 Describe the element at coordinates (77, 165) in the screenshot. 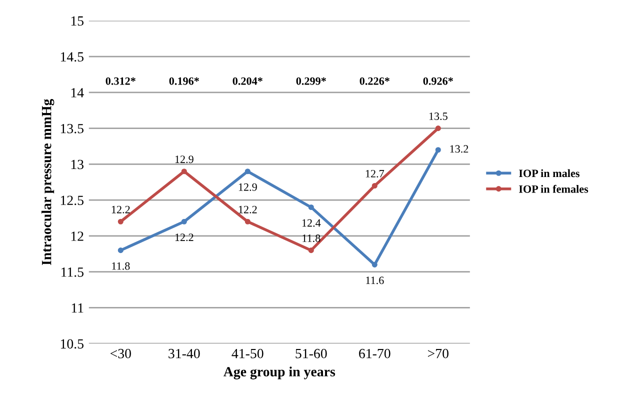

I see `y-tick-label: 13` at that location.